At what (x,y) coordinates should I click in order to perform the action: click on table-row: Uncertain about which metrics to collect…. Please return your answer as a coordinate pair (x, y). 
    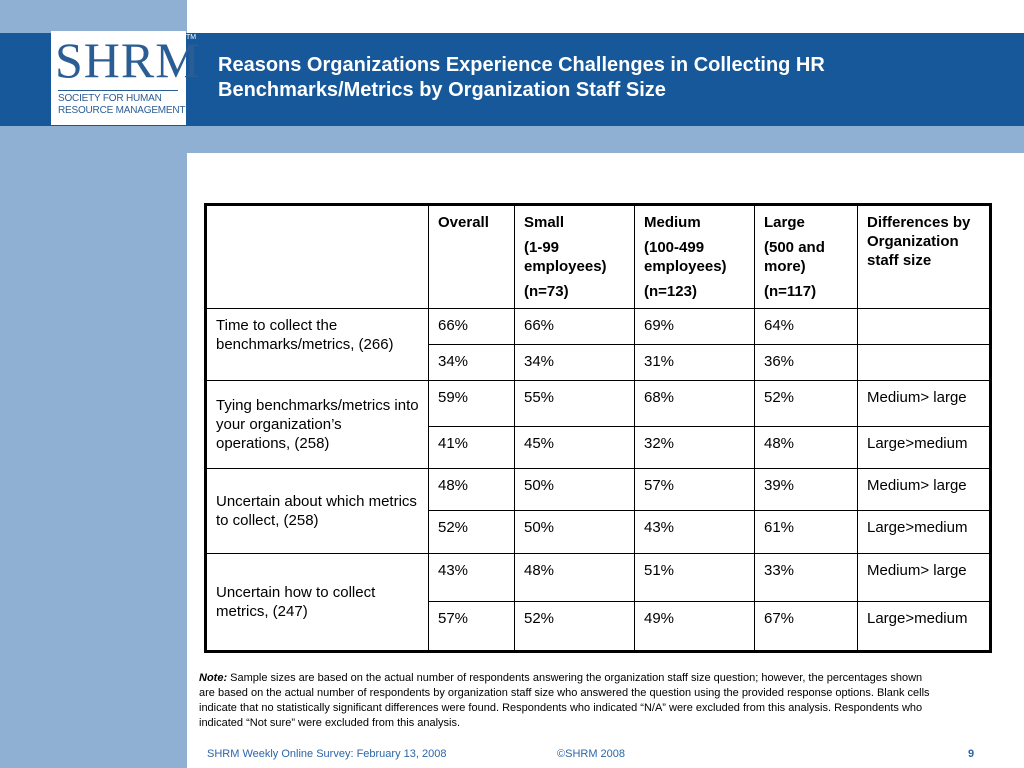
    Looking at the image, I should click on (598, 511).